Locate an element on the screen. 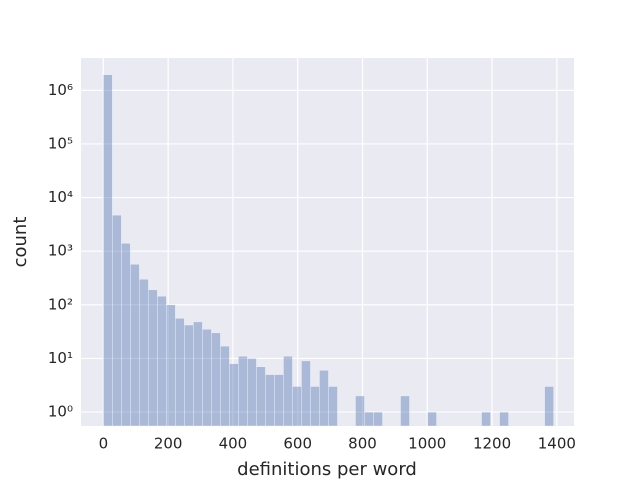 This screenshot has width=640, height=480. y-tick-label: 10⁰ is located at coordinates (60, 412).